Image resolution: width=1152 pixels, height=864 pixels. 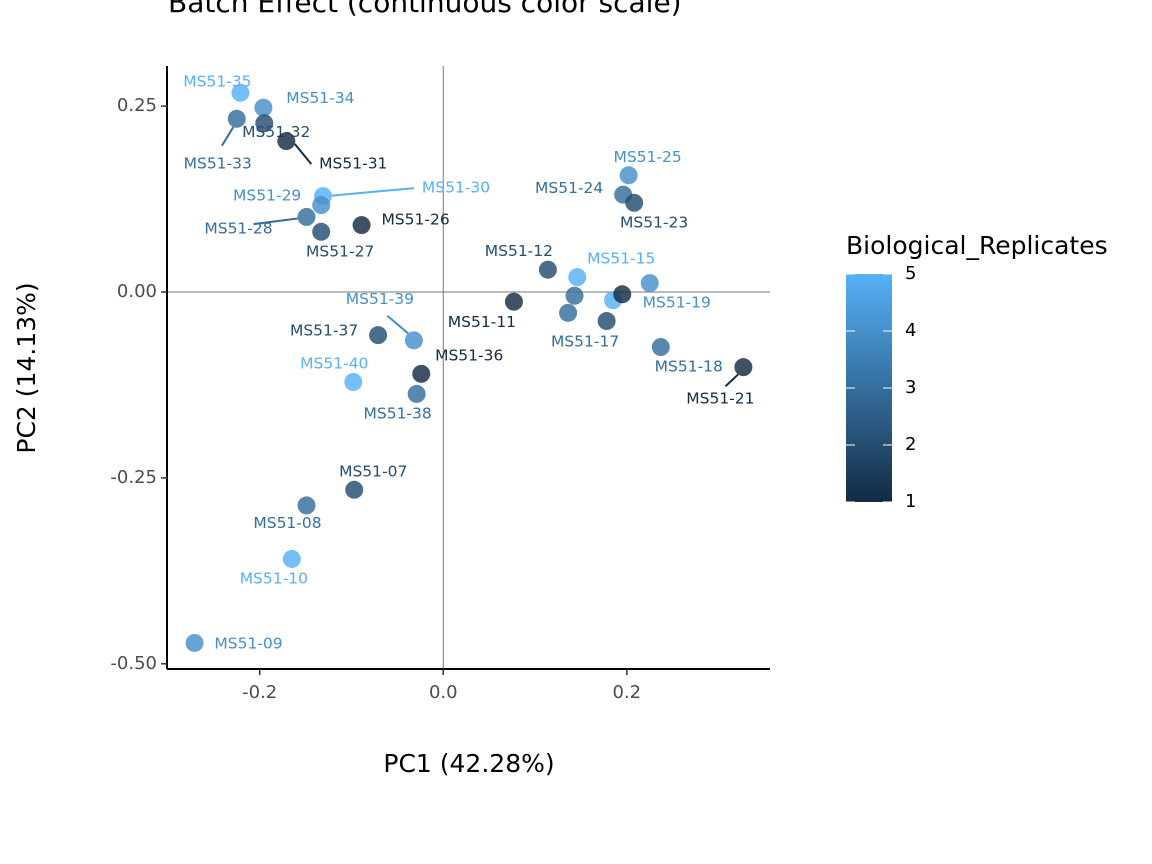 What do you see at coordinates (910, 273) in the screenshot?
I see `colorbar-label: 5` at bounding box center [910, 273].